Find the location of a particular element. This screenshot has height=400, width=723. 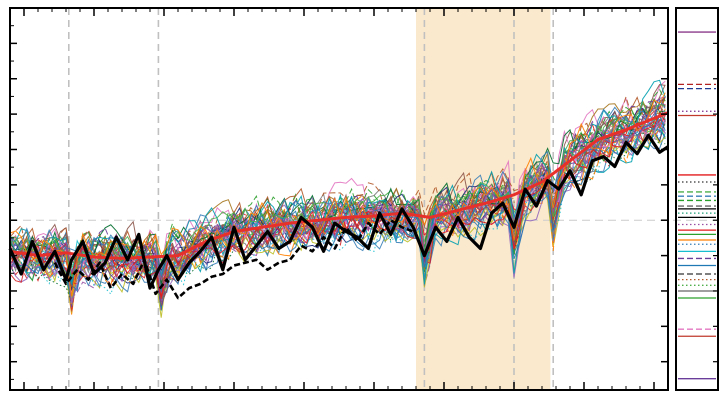

marginal-panel is located at coordinates (697, 199).